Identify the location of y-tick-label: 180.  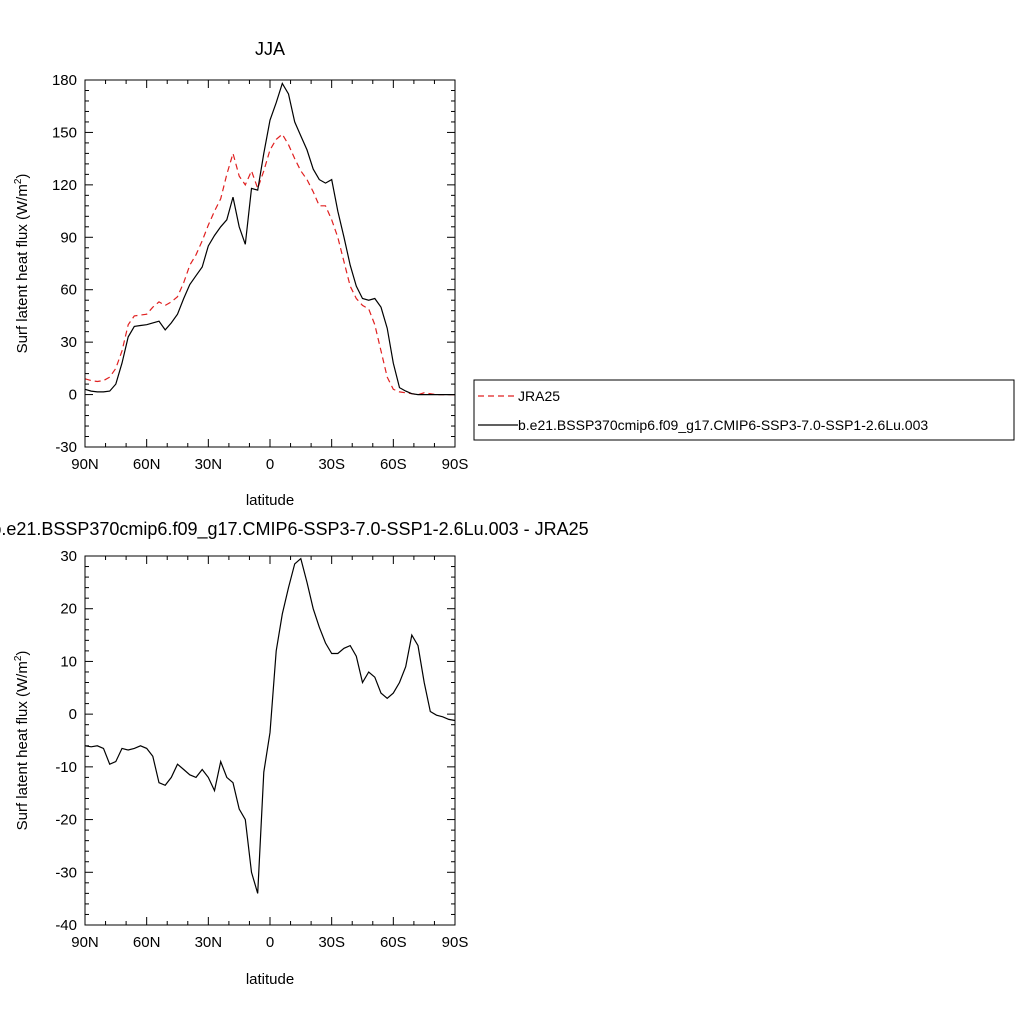
(64, 80).